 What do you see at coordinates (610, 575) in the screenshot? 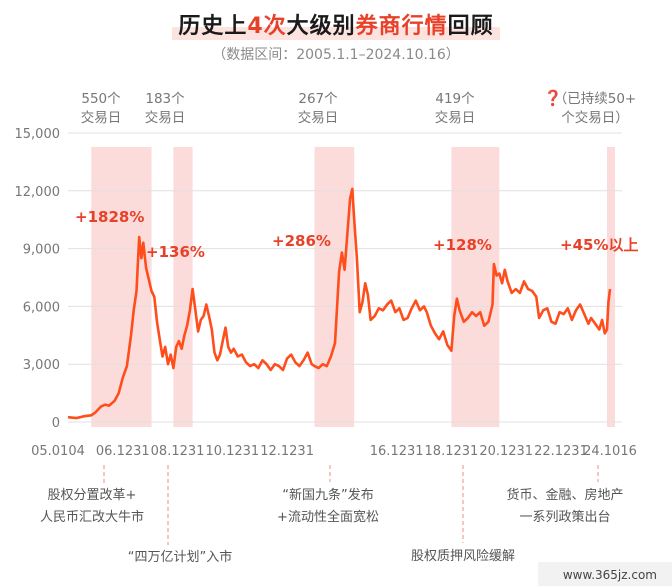
I see `watermark: www.365jz.com` at bounding box center [610, 575].